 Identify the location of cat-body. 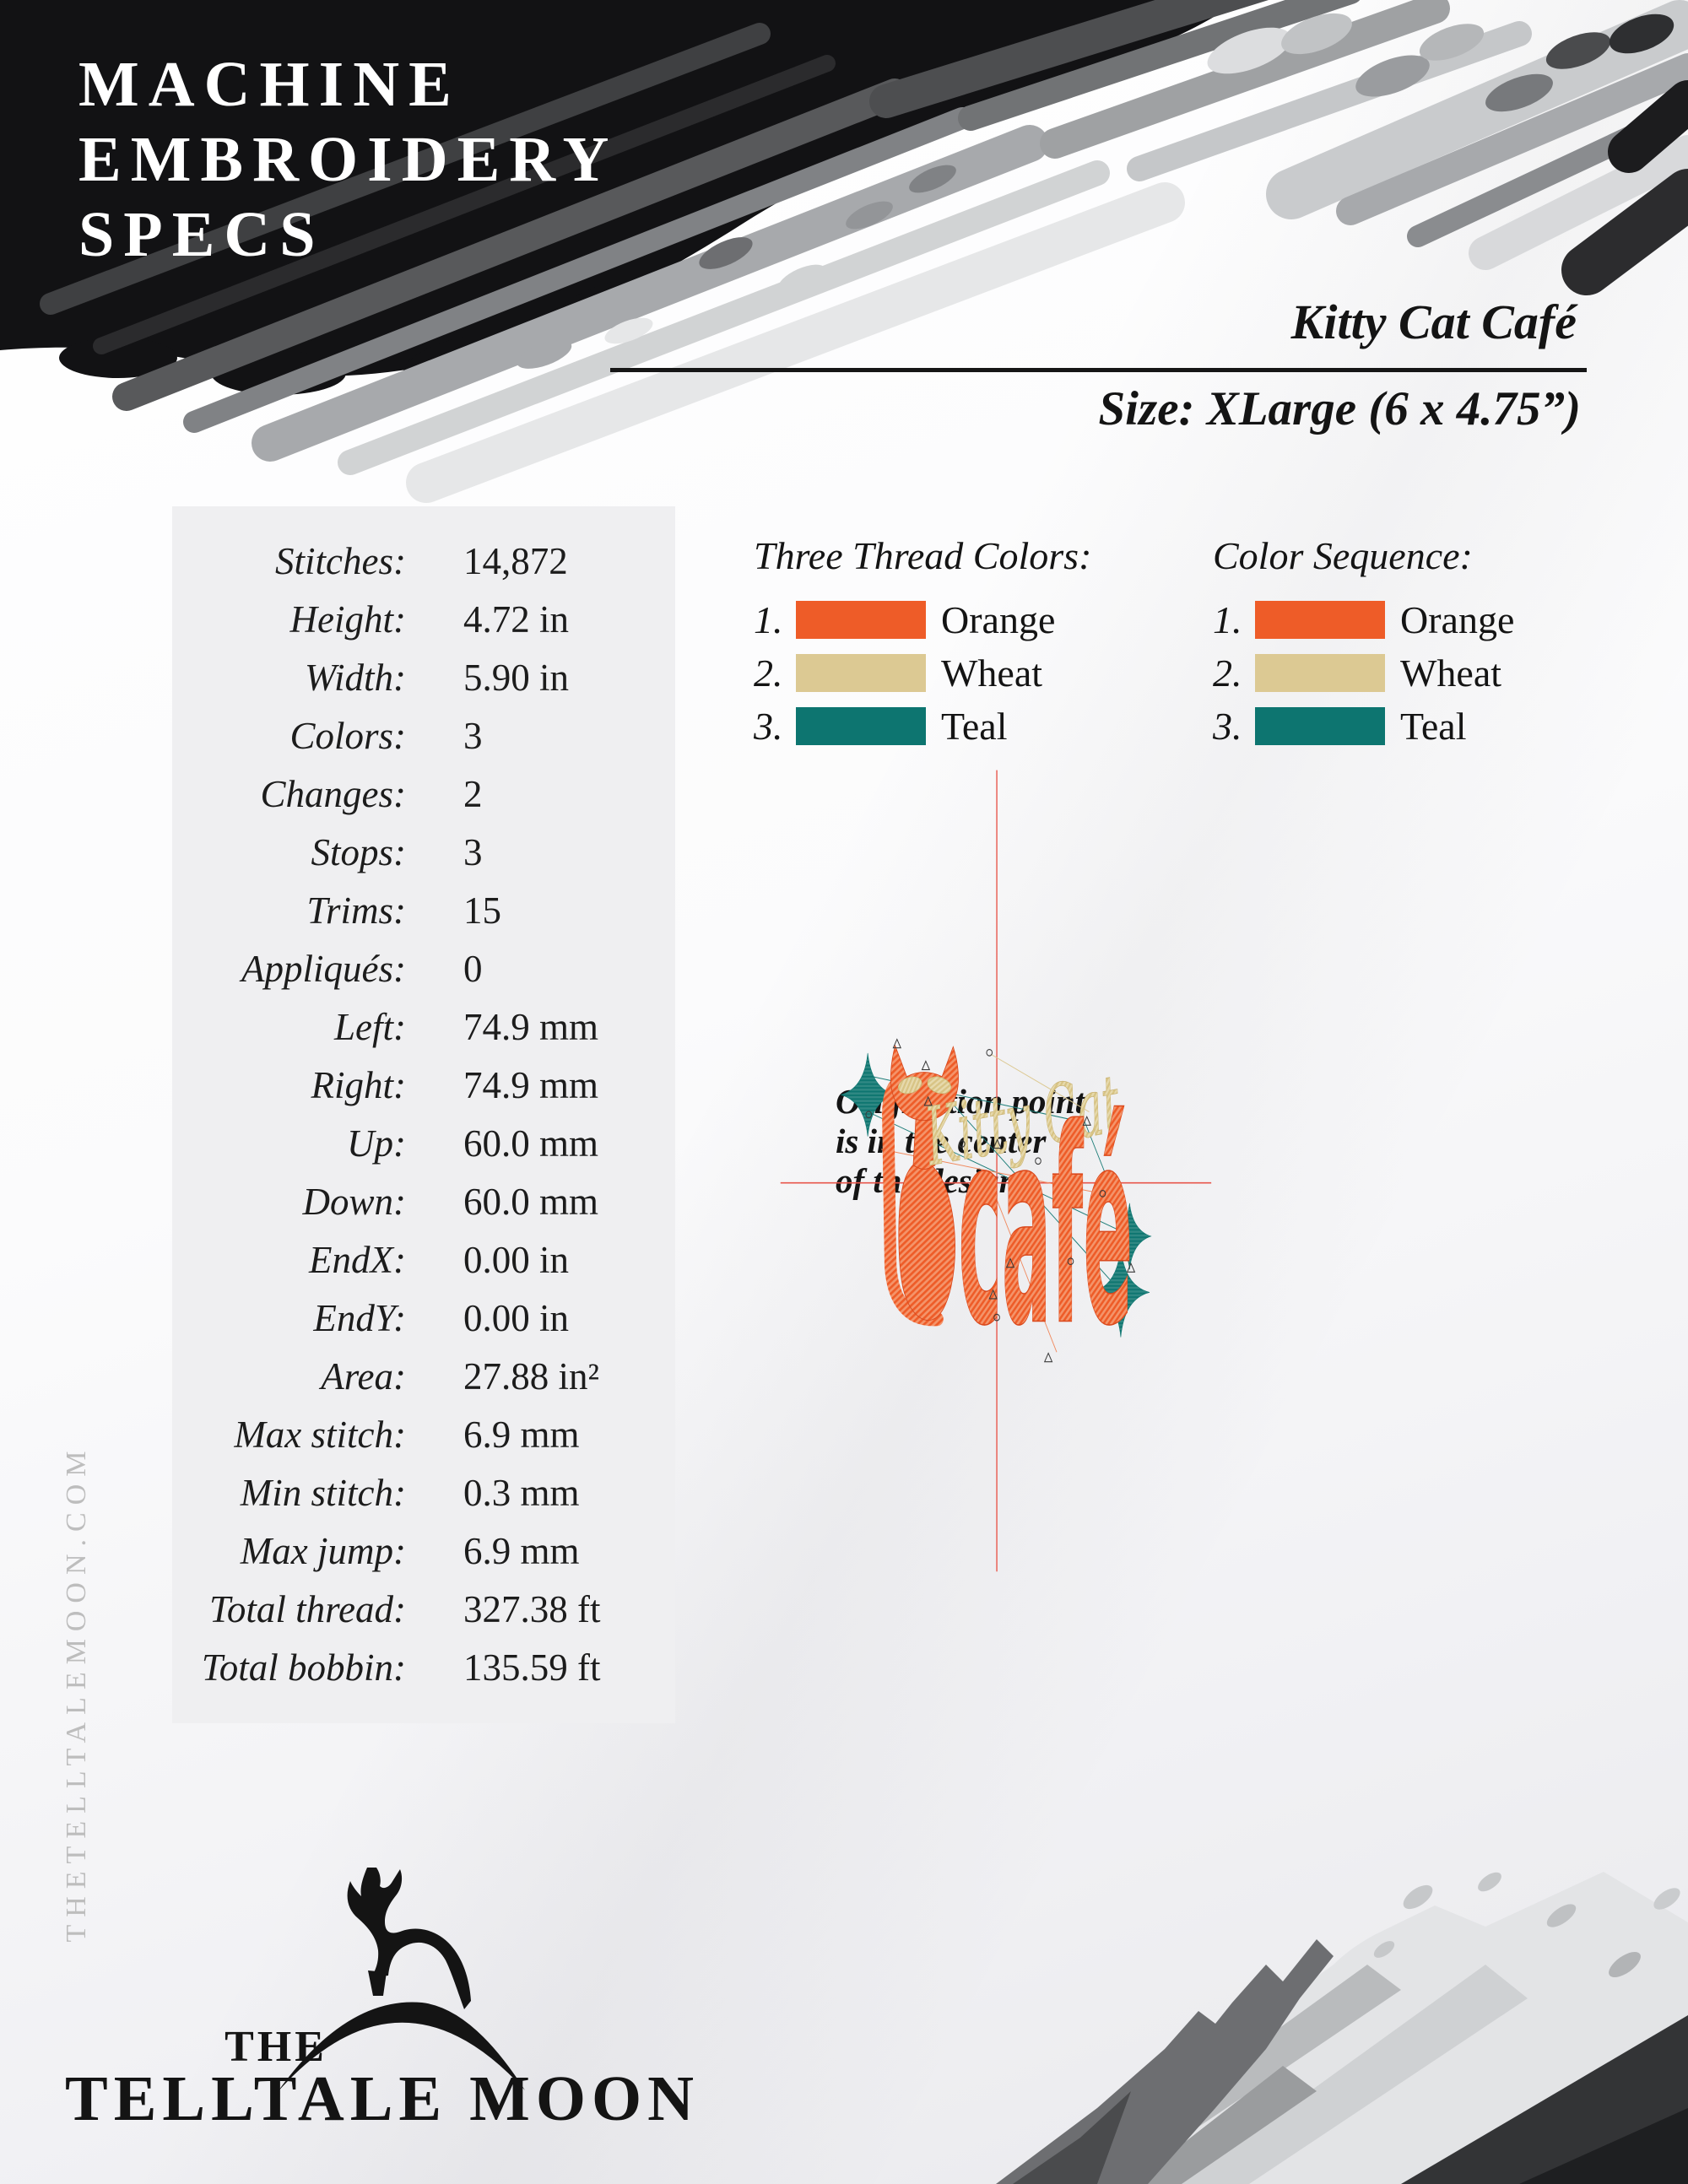
(926, 1241).